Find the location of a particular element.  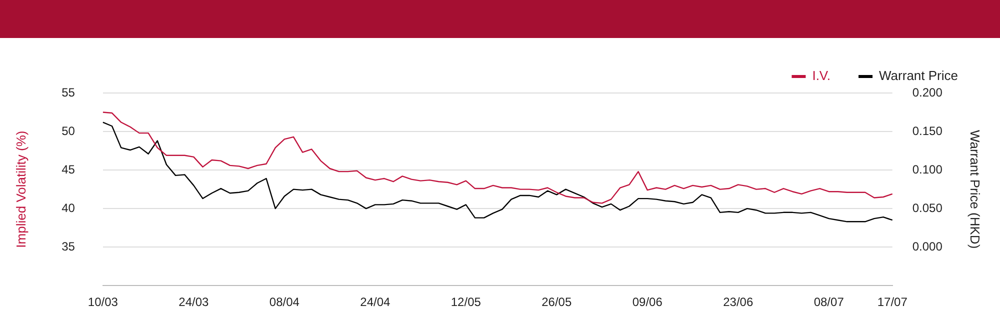

y-tick-label: 40 is located at coordinates (69, 207).